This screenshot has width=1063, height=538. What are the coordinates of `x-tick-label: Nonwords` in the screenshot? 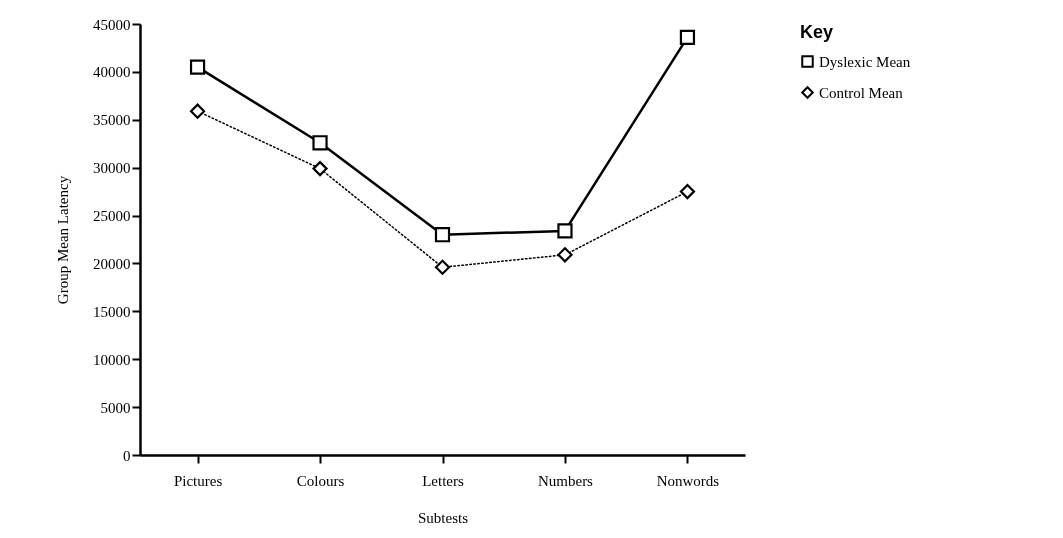 It's located at (688, 480).